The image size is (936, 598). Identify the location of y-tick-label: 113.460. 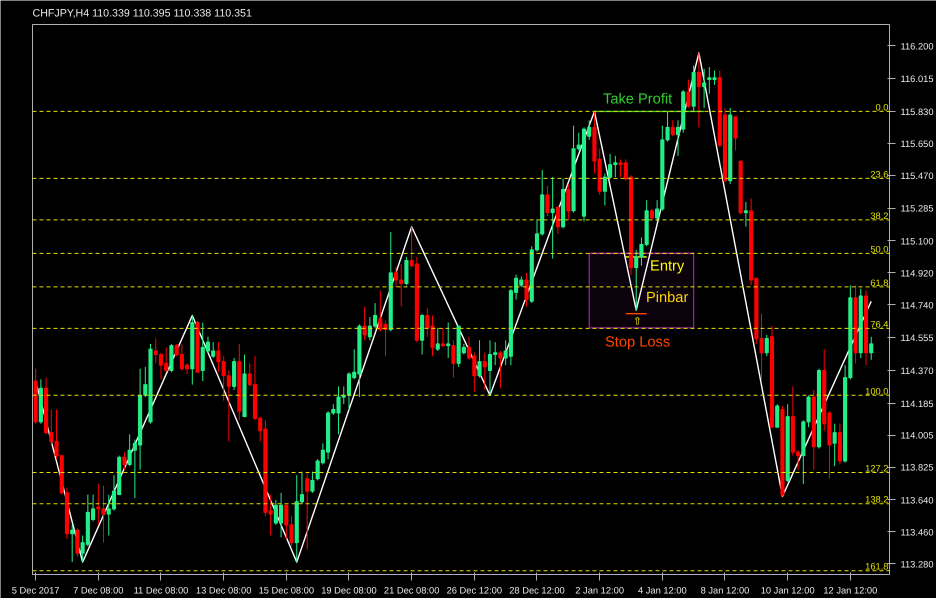
(917, 532).